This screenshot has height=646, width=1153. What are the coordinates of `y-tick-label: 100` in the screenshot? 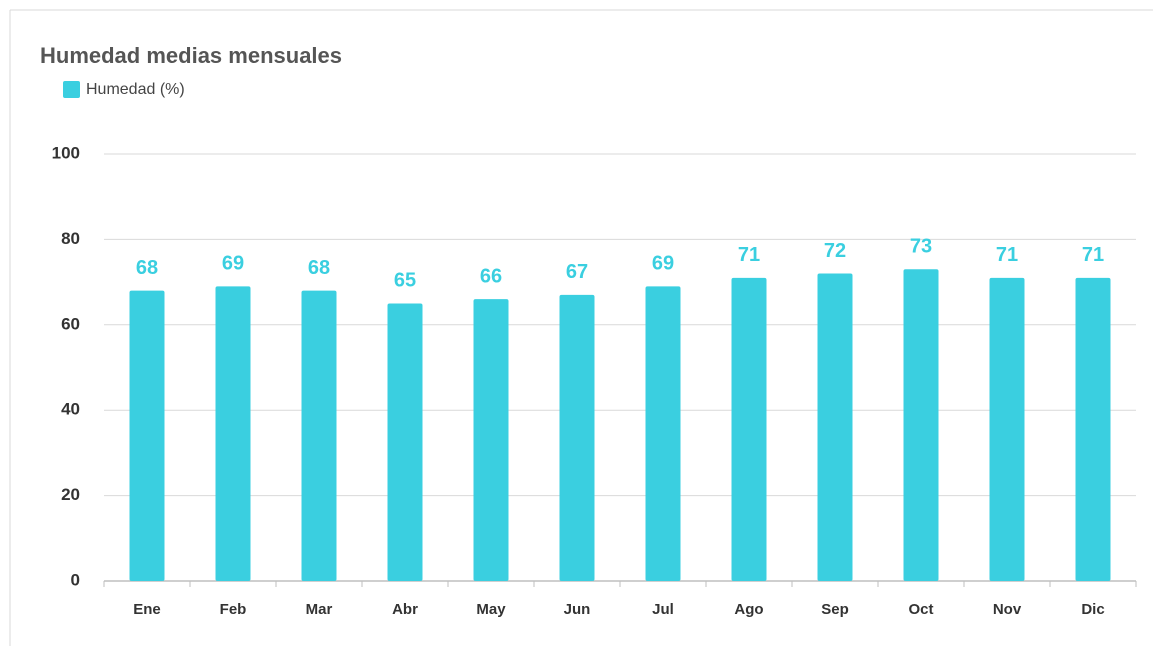 It's located at (66, 152).